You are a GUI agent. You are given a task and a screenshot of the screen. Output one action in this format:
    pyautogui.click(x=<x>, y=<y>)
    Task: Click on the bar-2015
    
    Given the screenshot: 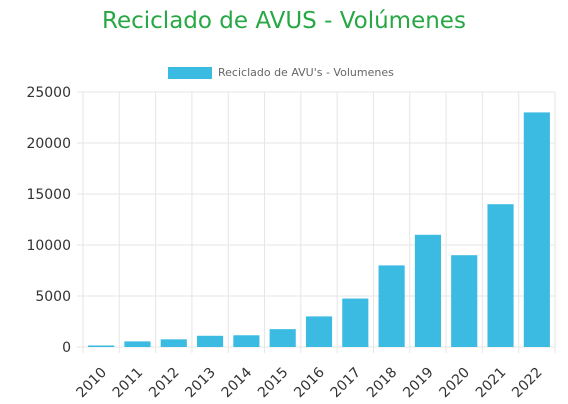 What is the action you would take?
    pyautogui.click(x=282, y=338)
    